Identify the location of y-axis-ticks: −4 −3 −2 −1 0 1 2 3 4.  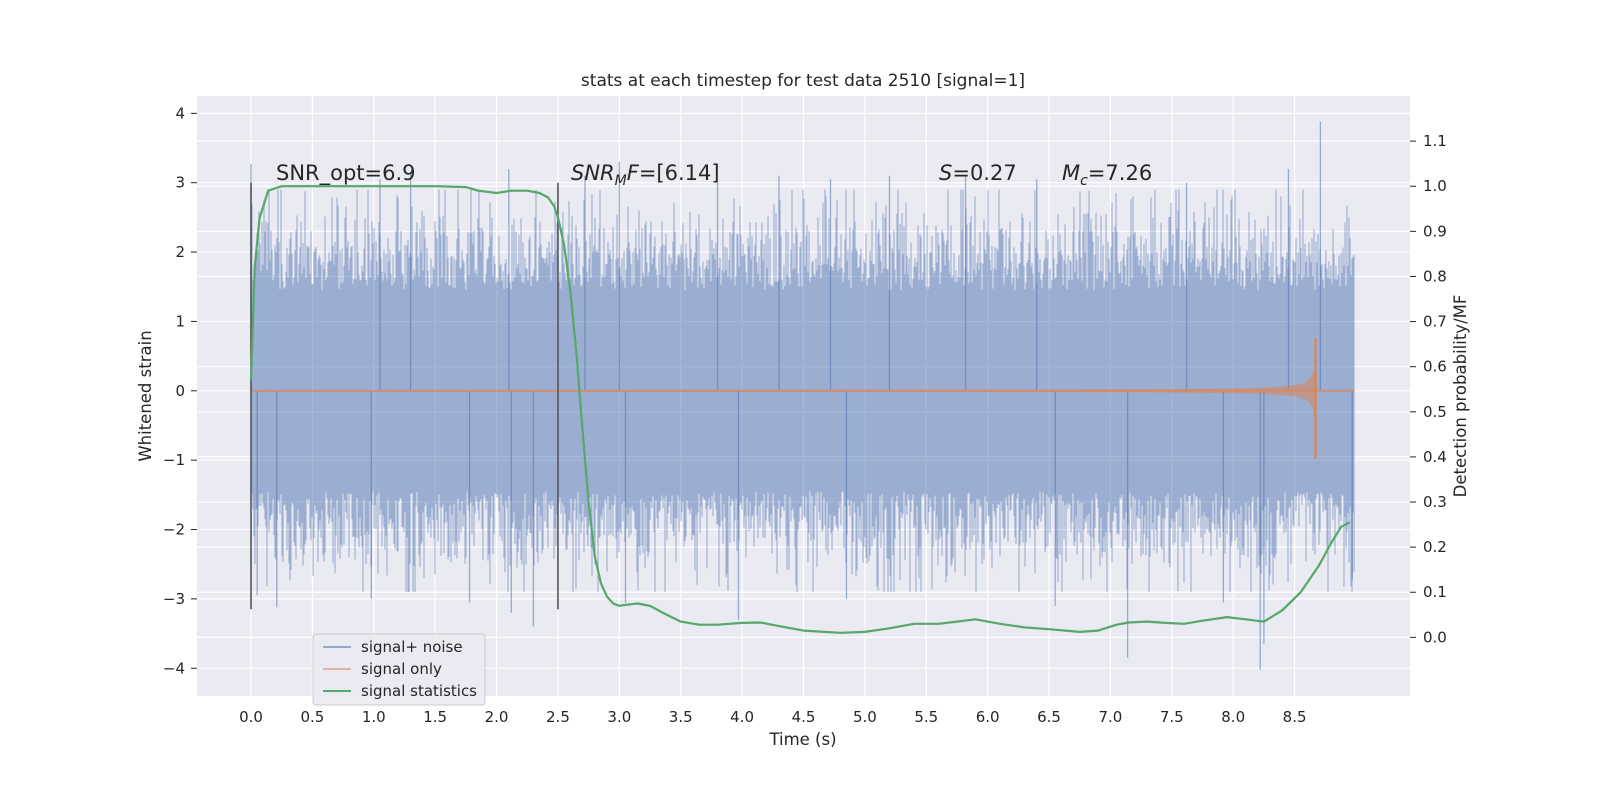
(180, 390).